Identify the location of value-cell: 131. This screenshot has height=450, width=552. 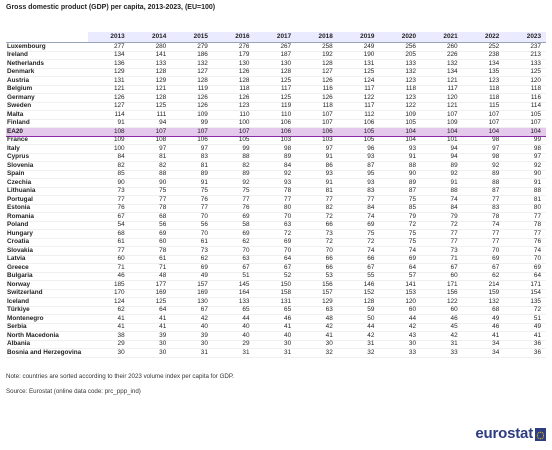
(109, 81).